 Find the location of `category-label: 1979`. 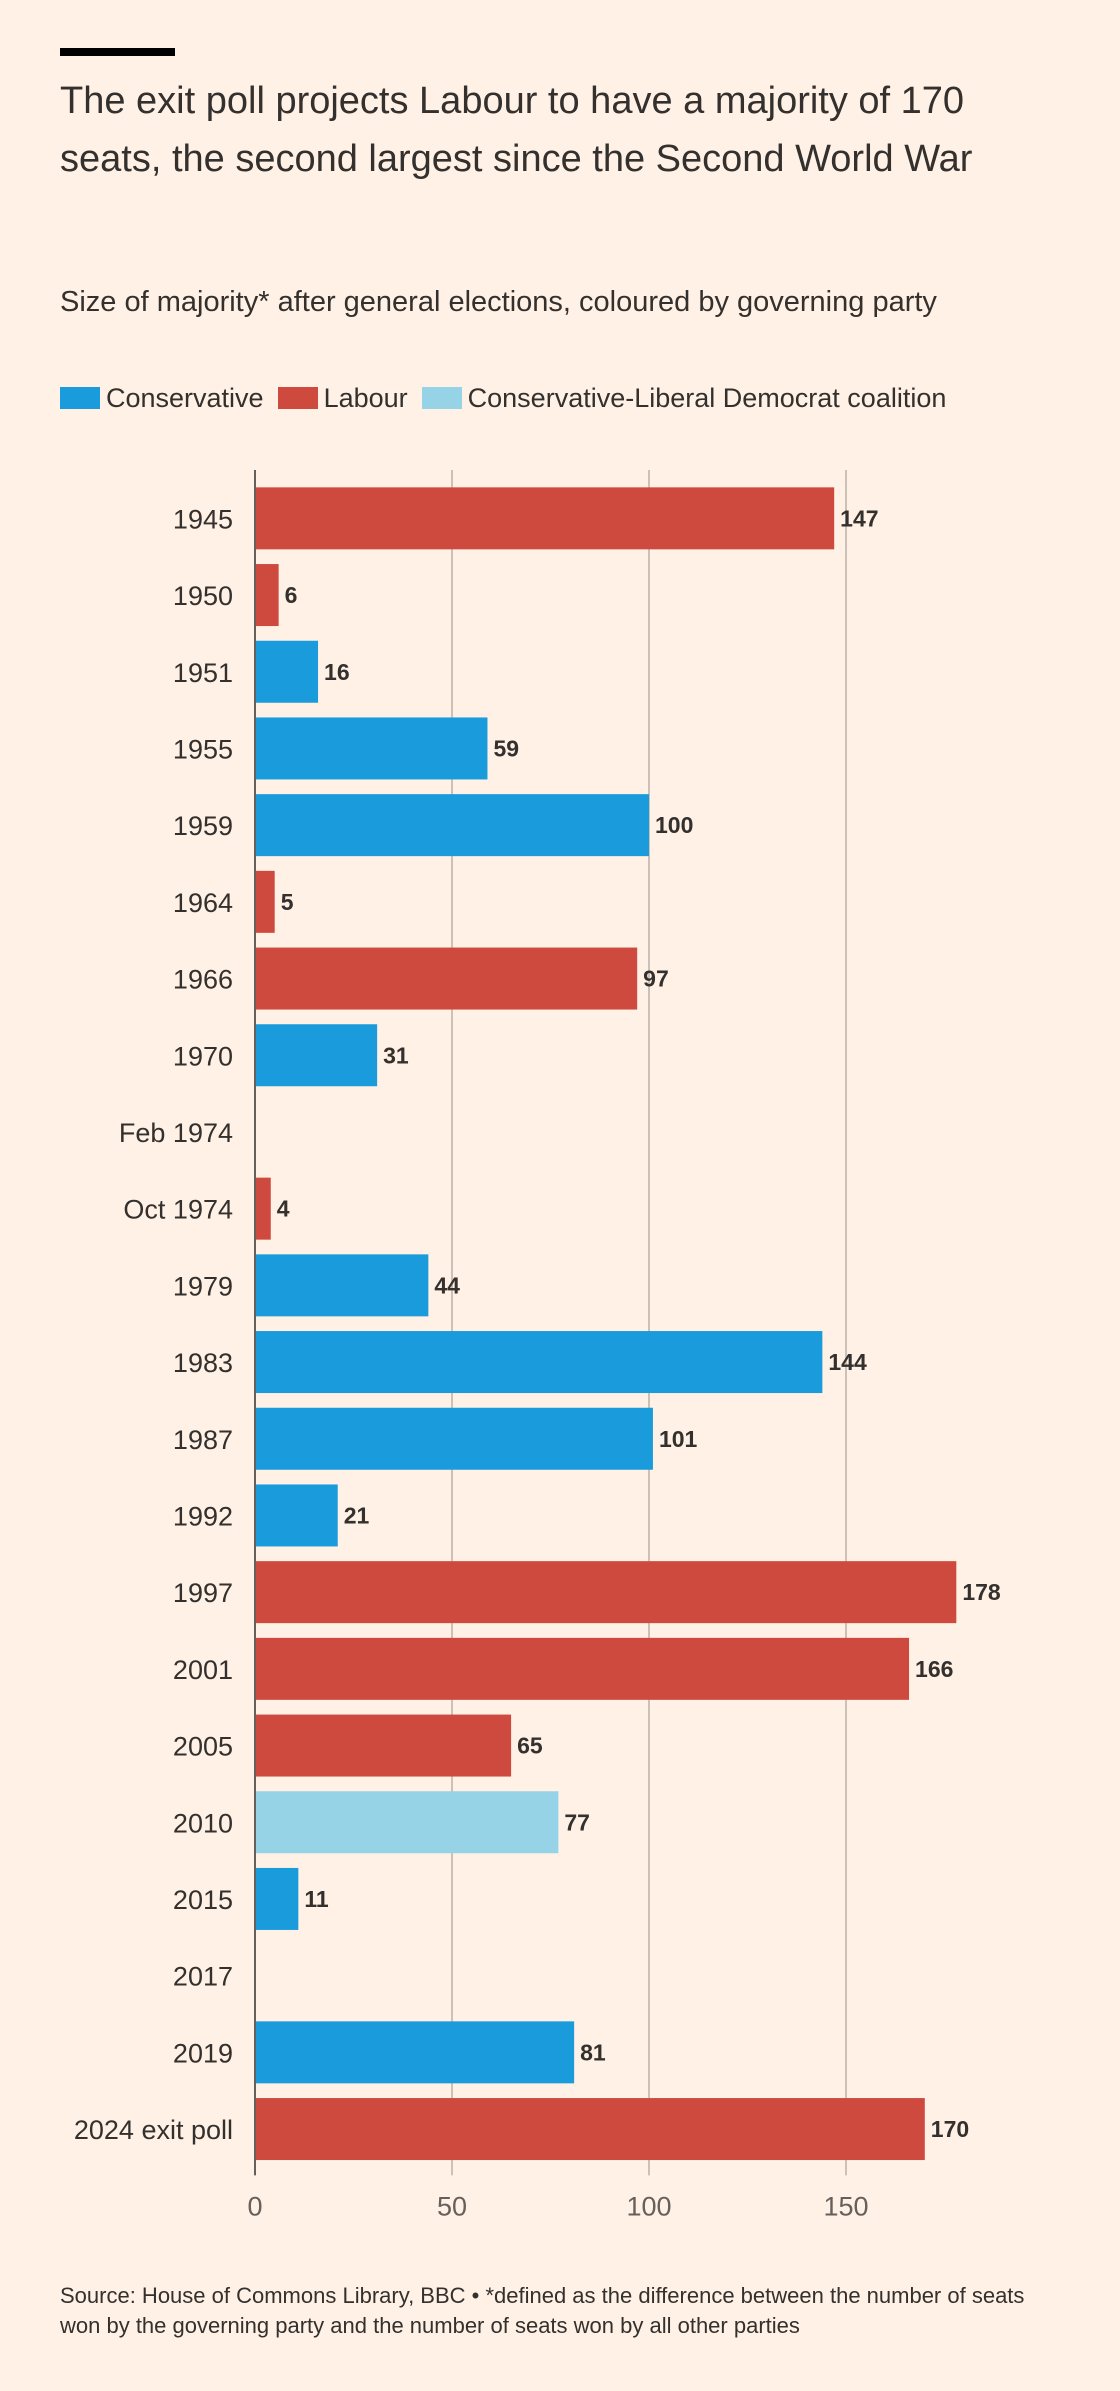

category-label: 1979 is located at coordinates (203, 1286).